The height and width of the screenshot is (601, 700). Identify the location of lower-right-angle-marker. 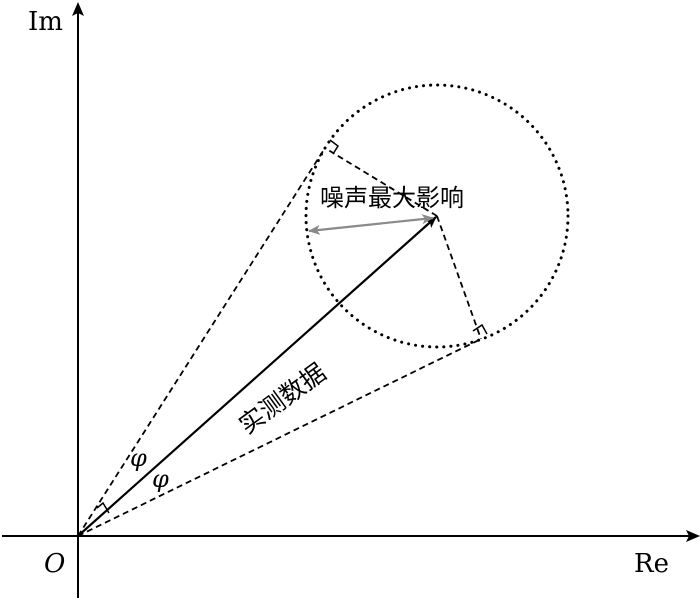
(480, 329).